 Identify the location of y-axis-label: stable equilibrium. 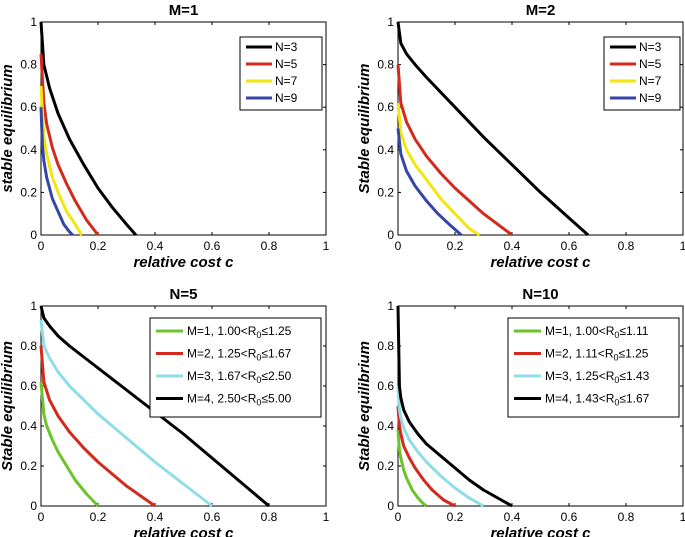
(8, 128).